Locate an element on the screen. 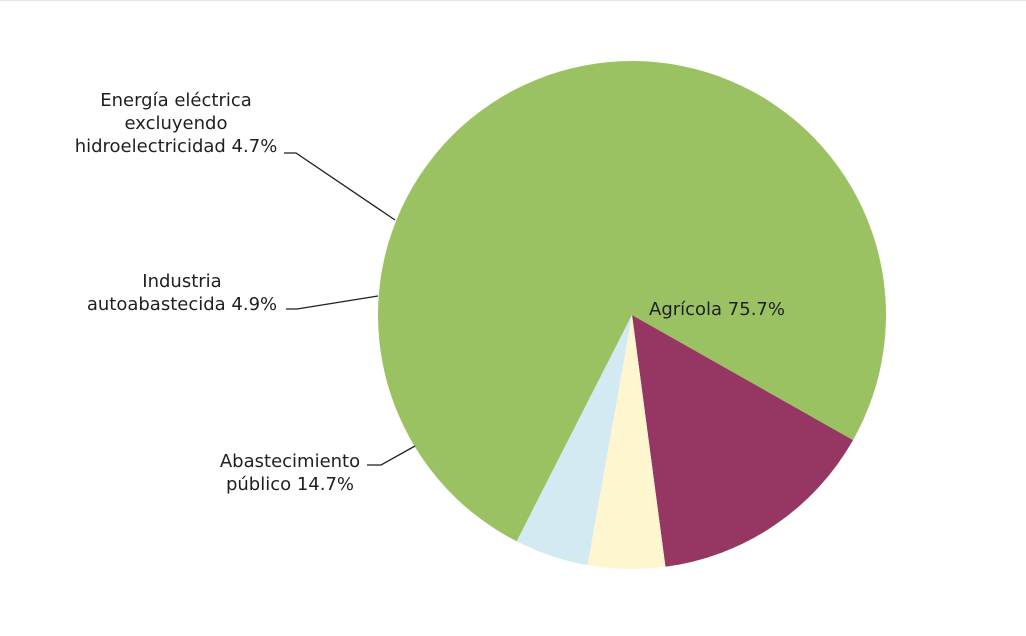 This screenshot has height=636, width=1026. label-leader-lines is located at coordinates (350, 309).